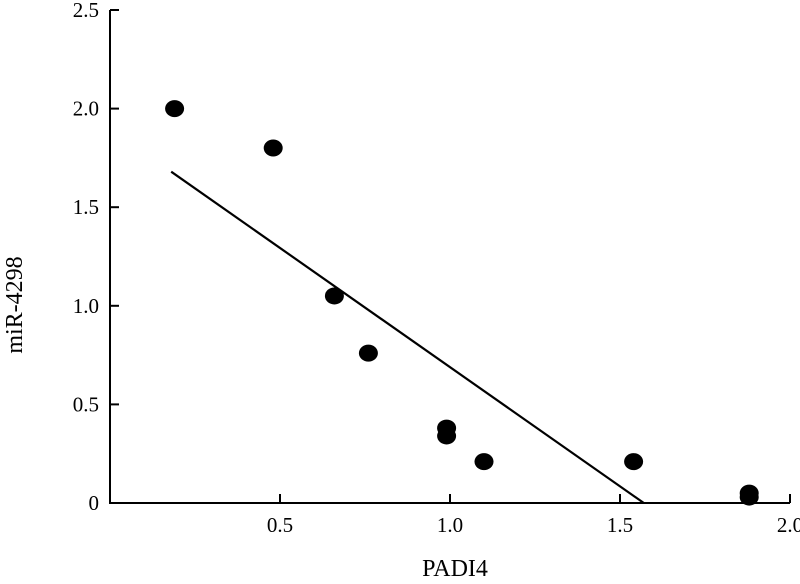 Image resolution: width=800 pixels, height=584 pixels. I want to click on y-tick-label: 1.0, so click(86, 306).